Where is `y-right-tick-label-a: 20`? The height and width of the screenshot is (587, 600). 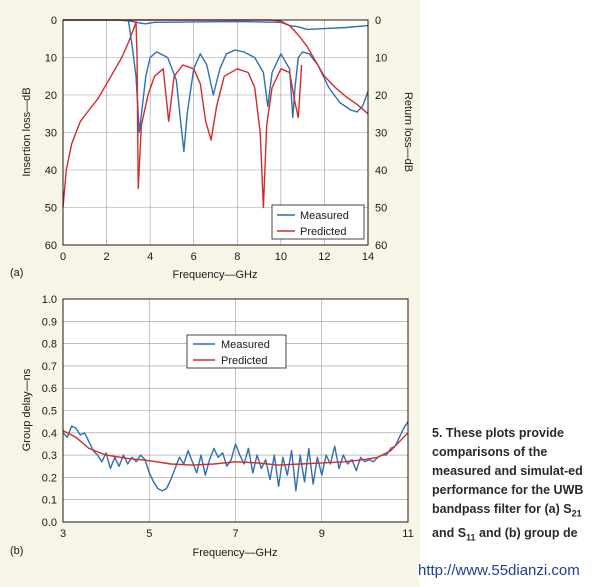
y-right-tick-label-a: 20 is located at coordinates (381, 96).